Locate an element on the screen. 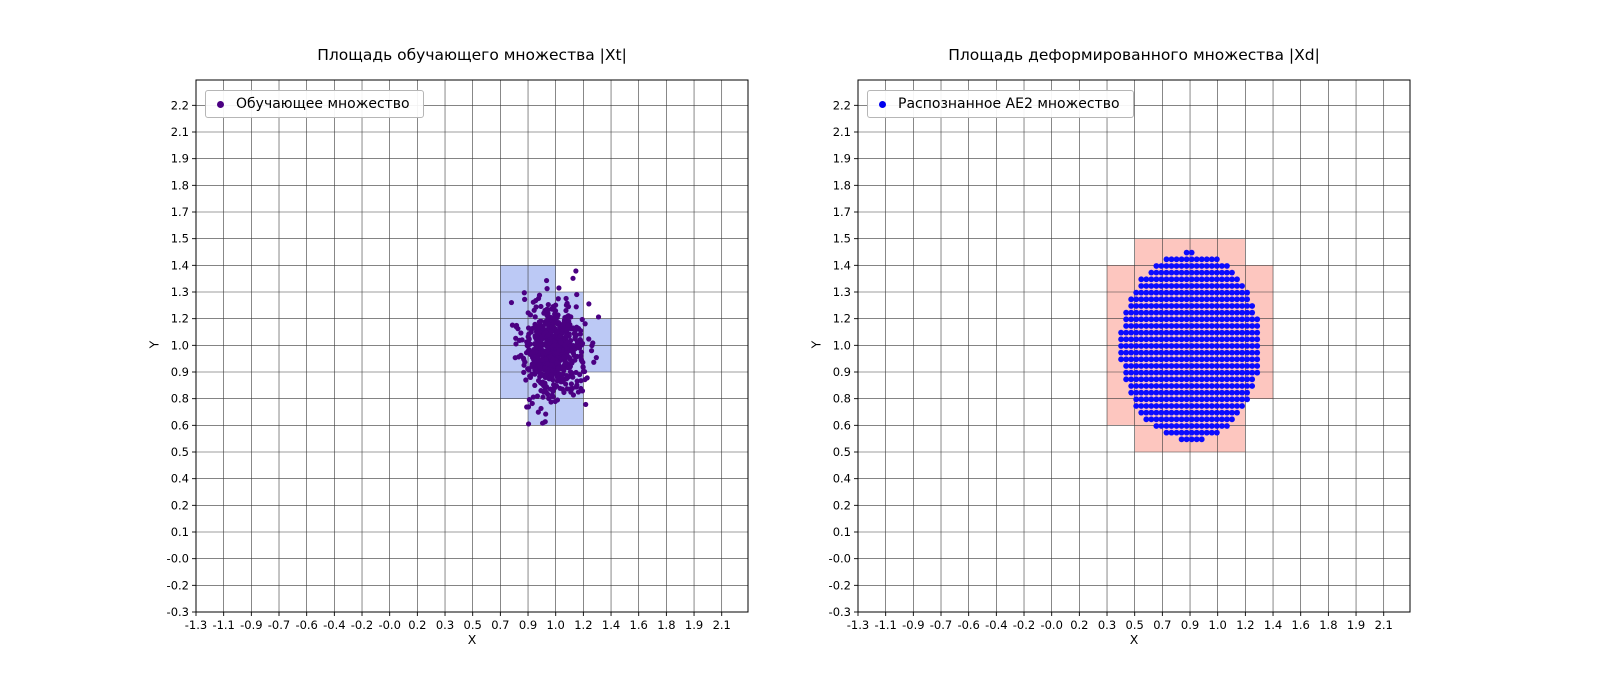  right-plot-legend: Распознанное AE2 множество is located at coordinates (1000, 104).